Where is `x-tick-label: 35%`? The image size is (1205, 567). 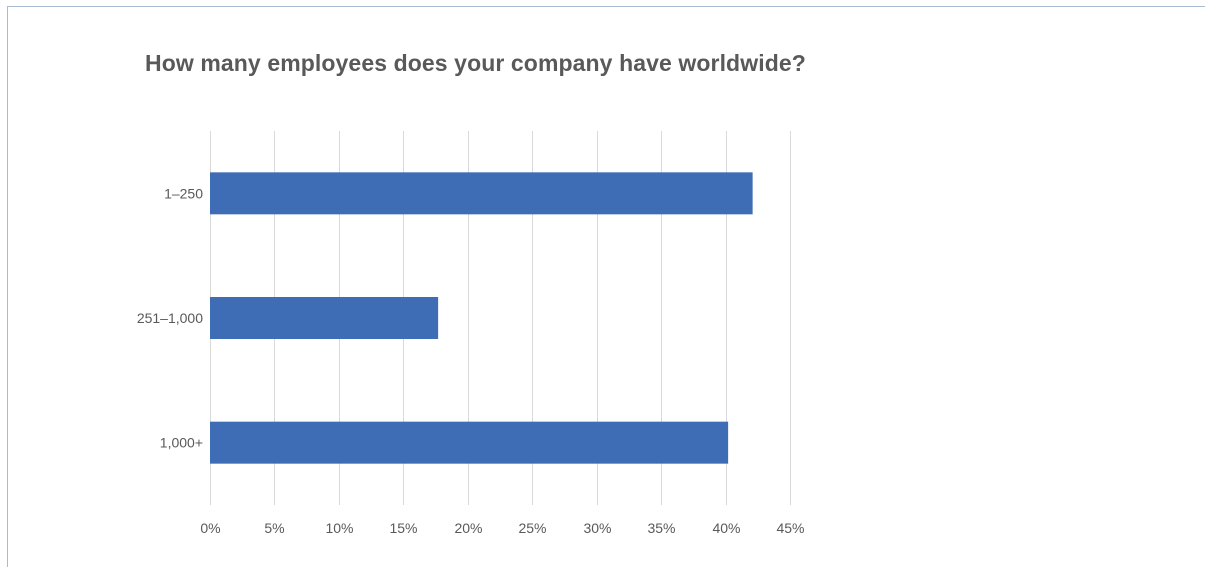
x-tick-label: 35% is located at coordinates (661, 528).